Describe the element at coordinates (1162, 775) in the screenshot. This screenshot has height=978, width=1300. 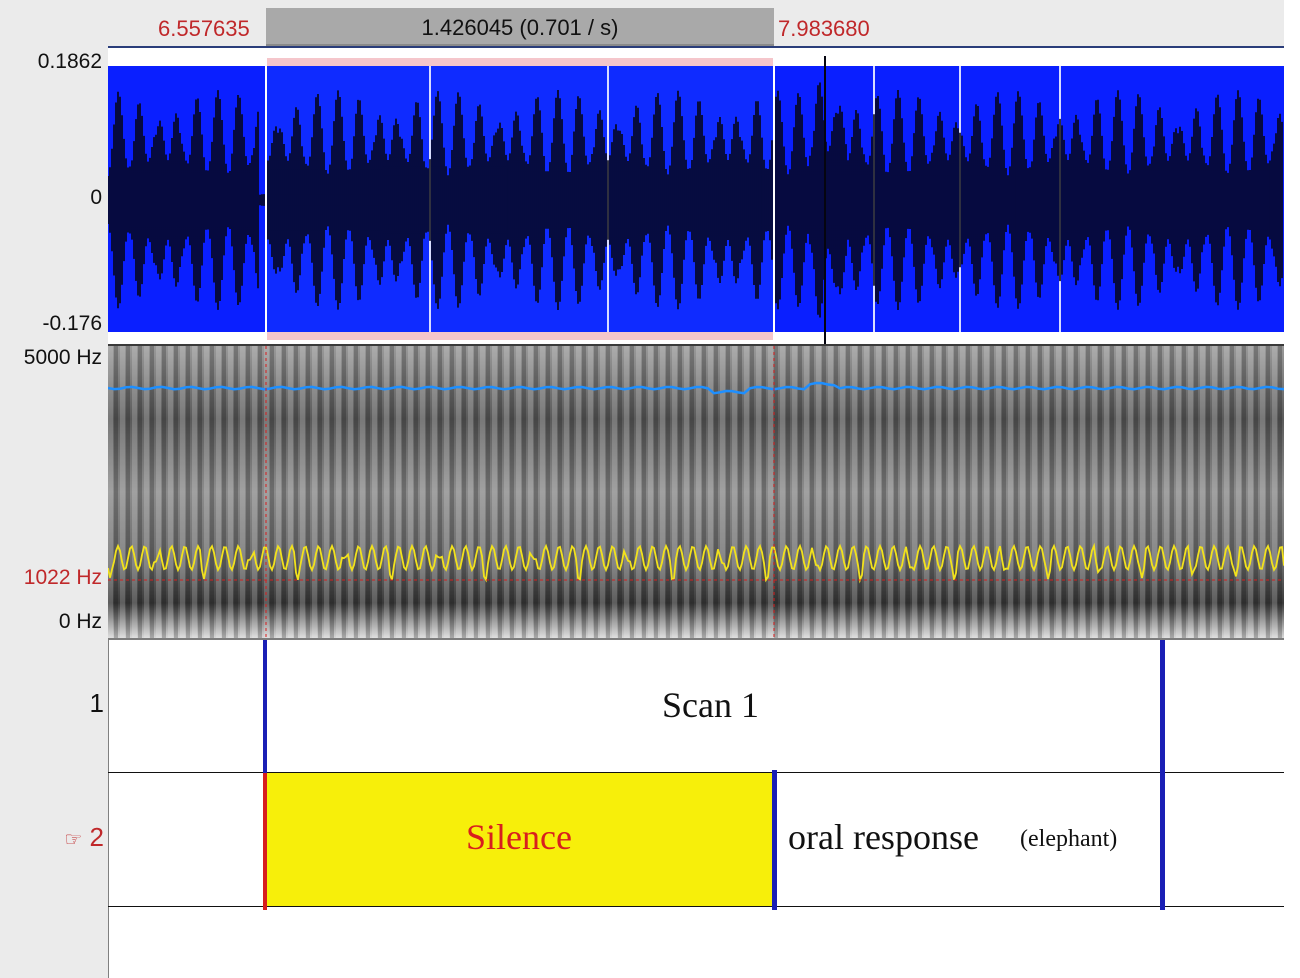
I see `tier-1-boundary-end` at that location.